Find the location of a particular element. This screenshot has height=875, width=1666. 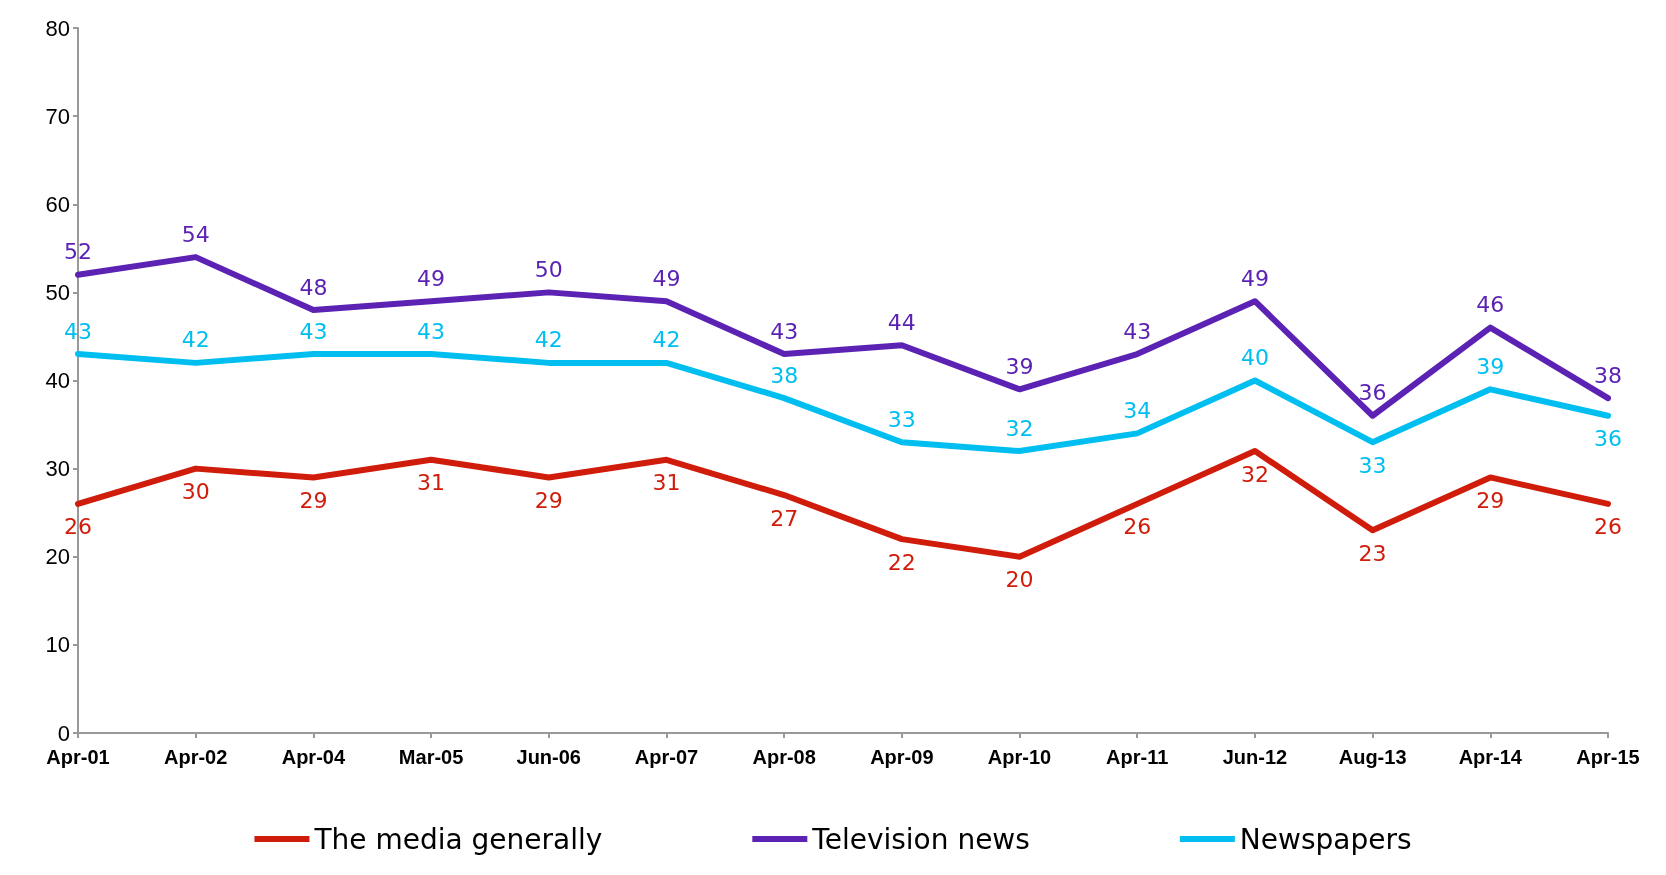

y-tick-label: 80 is located at coordinates (57, 28).